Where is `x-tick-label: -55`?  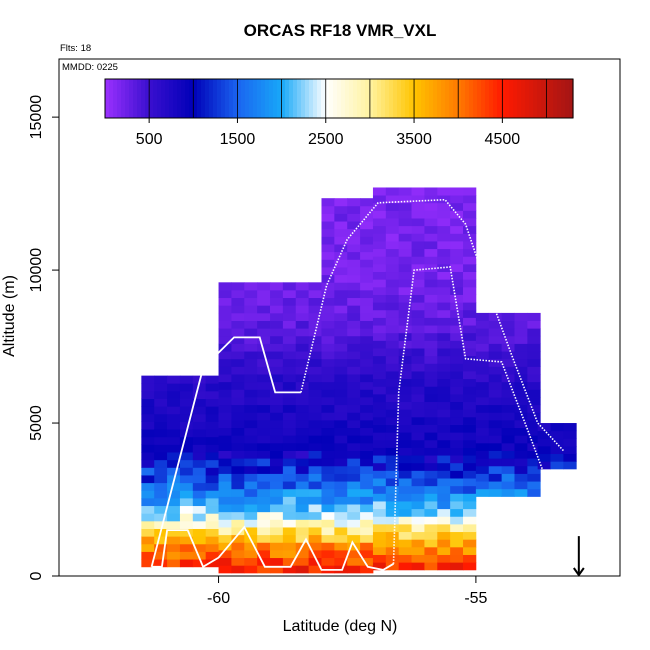
x-tick-label: -55 is located at coordinates (475, 598).